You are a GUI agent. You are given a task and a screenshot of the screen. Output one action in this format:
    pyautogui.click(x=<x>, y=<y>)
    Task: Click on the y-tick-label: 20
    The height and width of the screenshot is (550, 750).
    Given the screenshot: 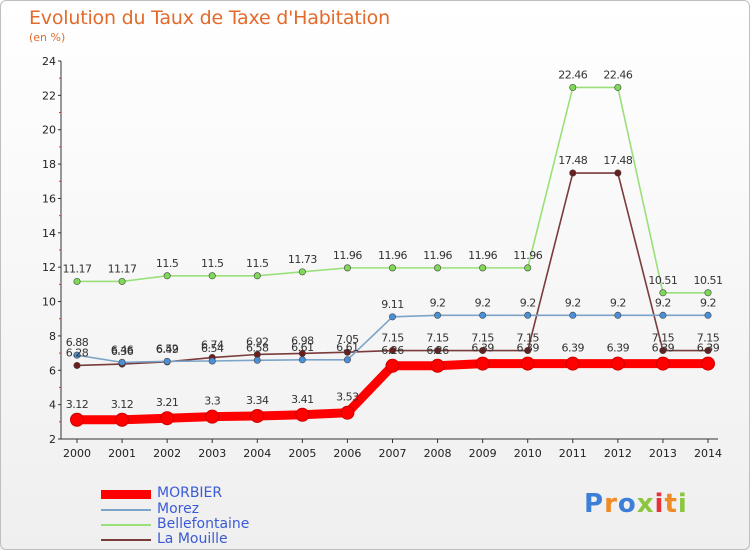 What is the action you would take?
    pyautogui.click(x=49, y=130)
    